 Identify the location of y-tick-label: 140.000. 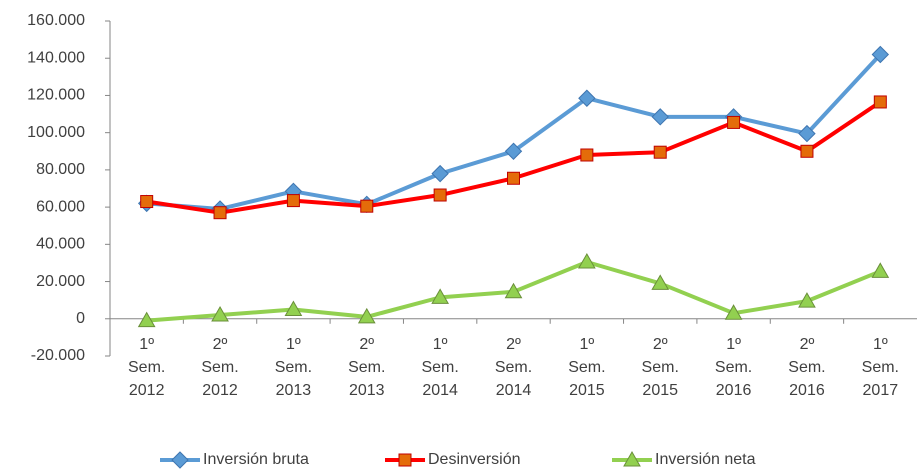
(56, 57).